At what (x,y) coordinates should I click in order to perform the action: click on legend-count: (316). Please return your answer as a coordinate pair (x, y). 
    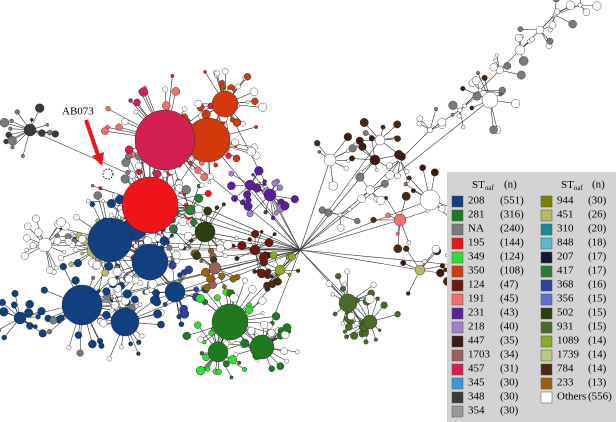
    Looking at the image, I should click on (512, 215).